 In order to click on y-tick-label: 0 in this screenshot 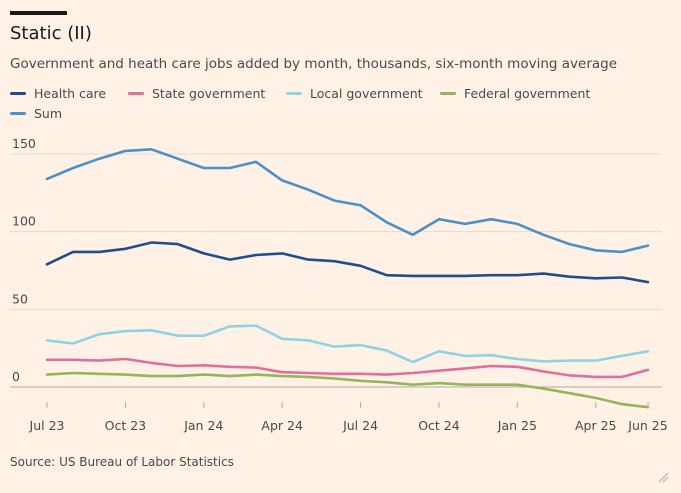, I will do `click(16, 376)`.